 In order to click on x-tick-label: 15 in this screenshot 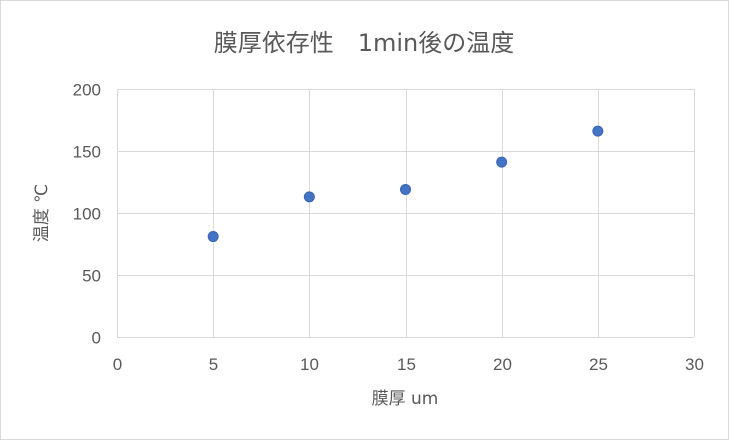, I will do `click(406, 364)`.